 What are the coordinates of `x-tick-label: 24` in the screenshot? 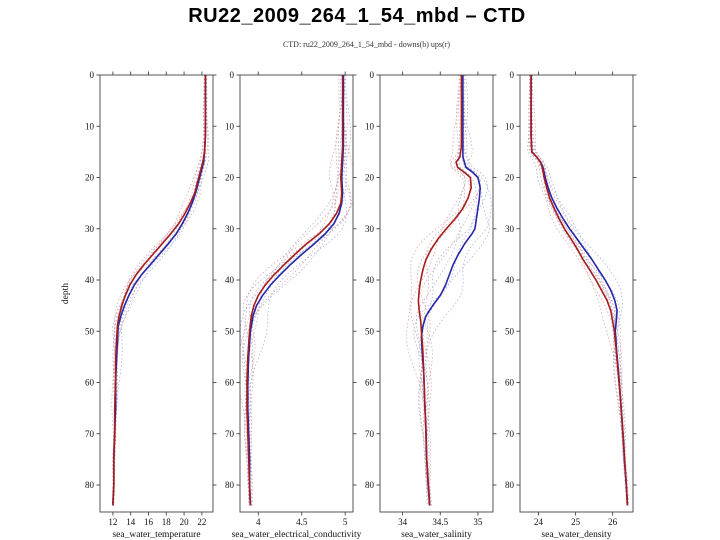 It's located at (539, 522).